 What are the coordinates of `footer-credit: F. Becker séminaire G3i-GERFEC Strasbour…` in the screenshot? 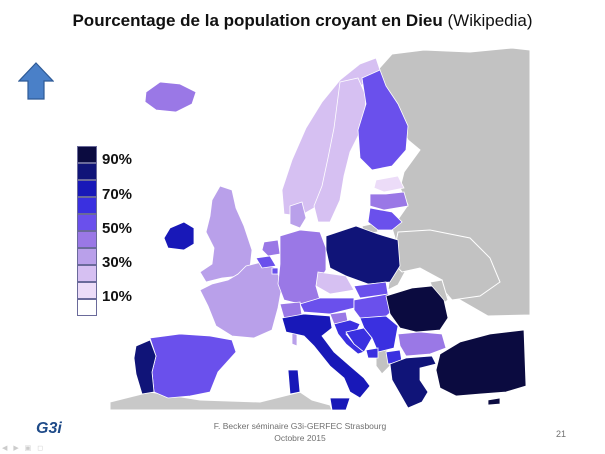 It's located at (300, 432).